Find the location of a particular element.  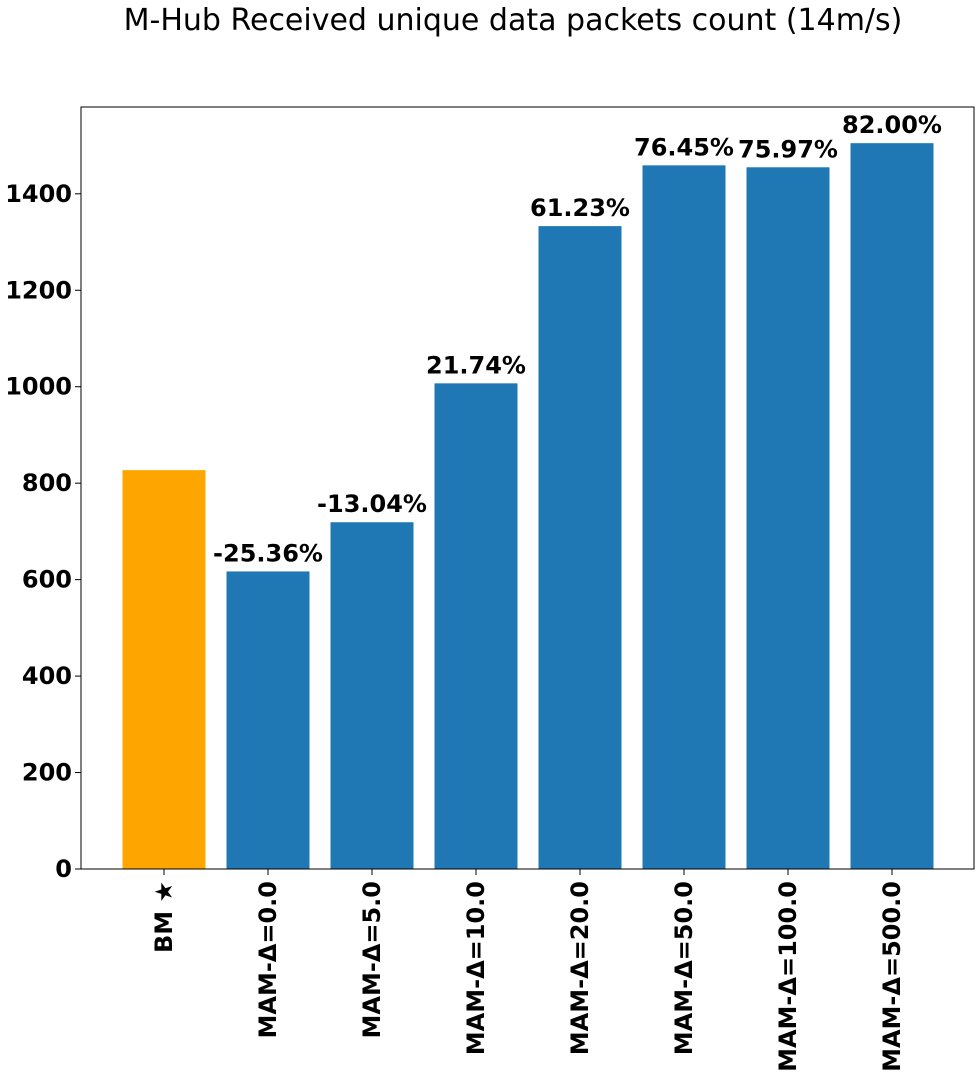

bar-value-label: 76.45% is located at coordinates (684, 147).